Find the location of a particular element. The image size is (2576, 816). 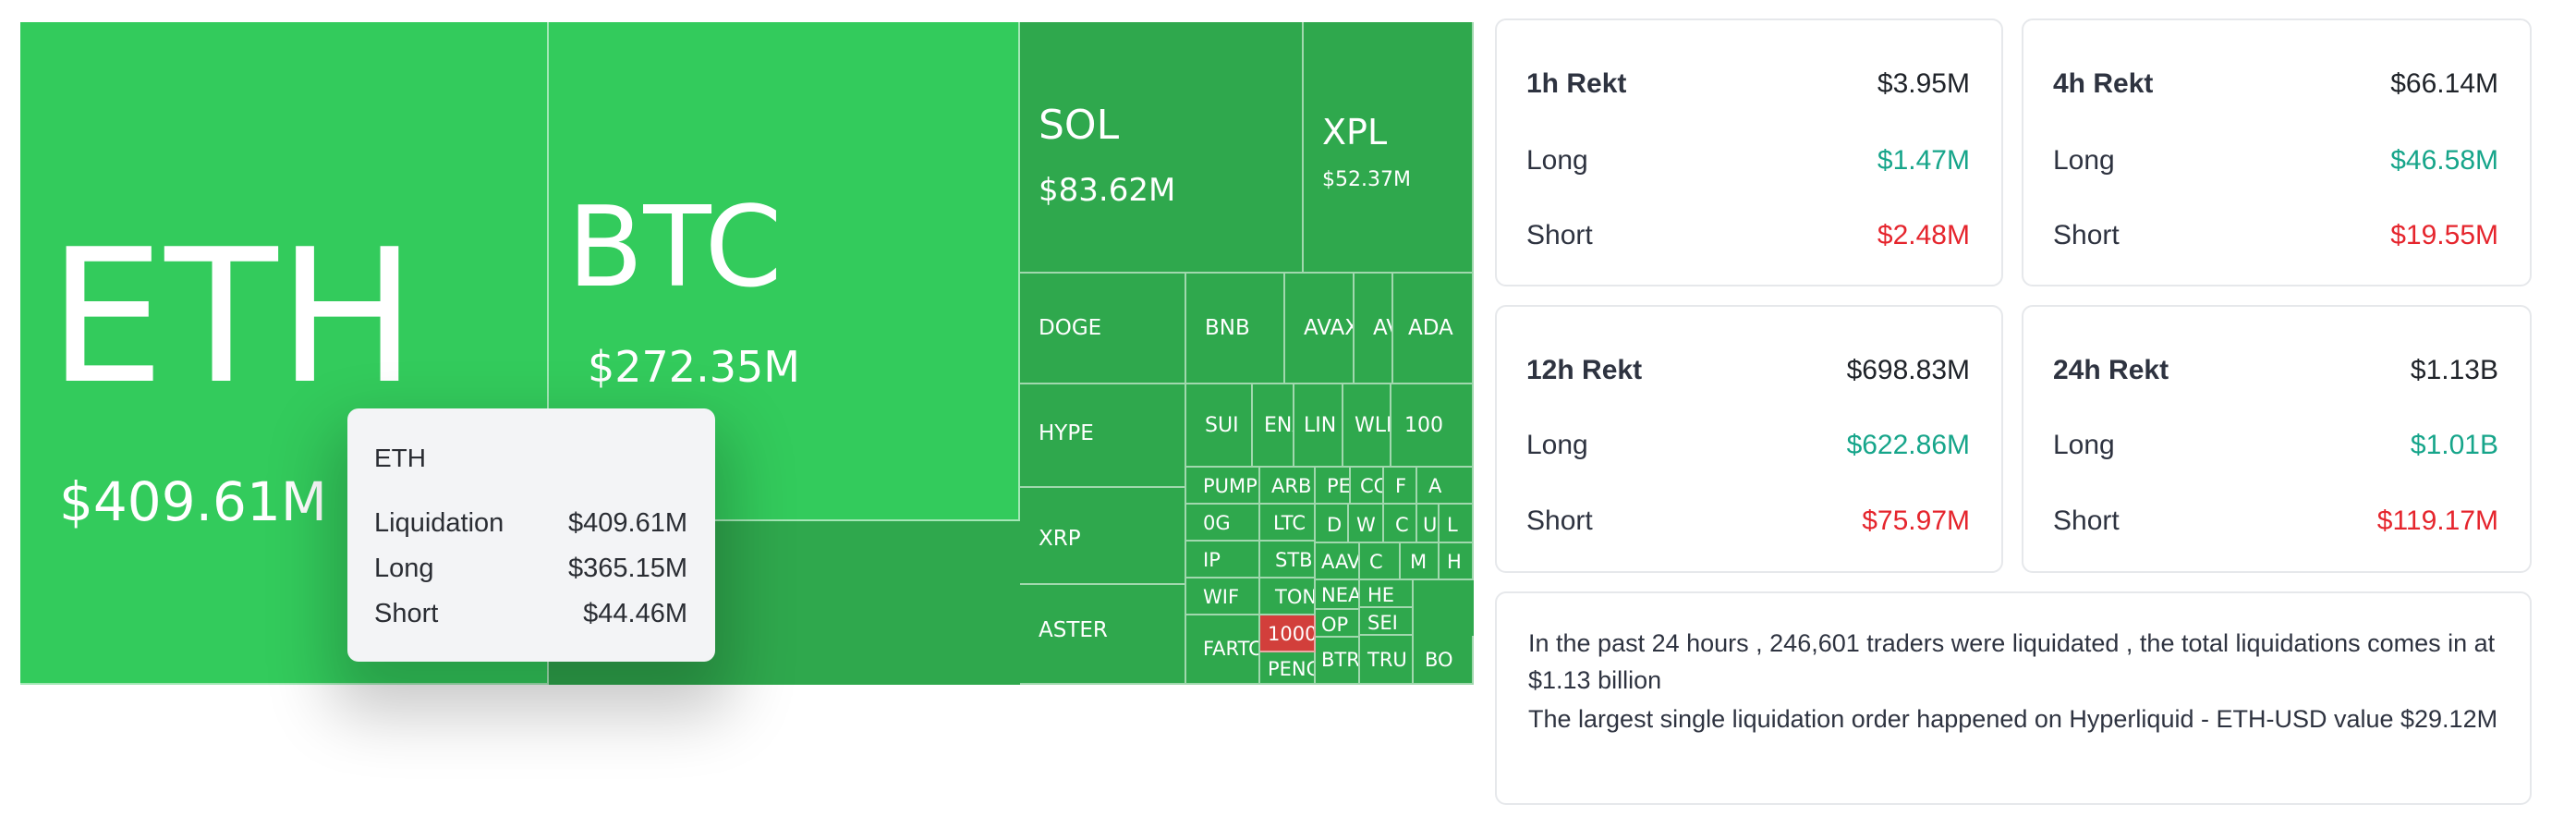

cell-symbol: AAV is located at coordinates (1340, 562).